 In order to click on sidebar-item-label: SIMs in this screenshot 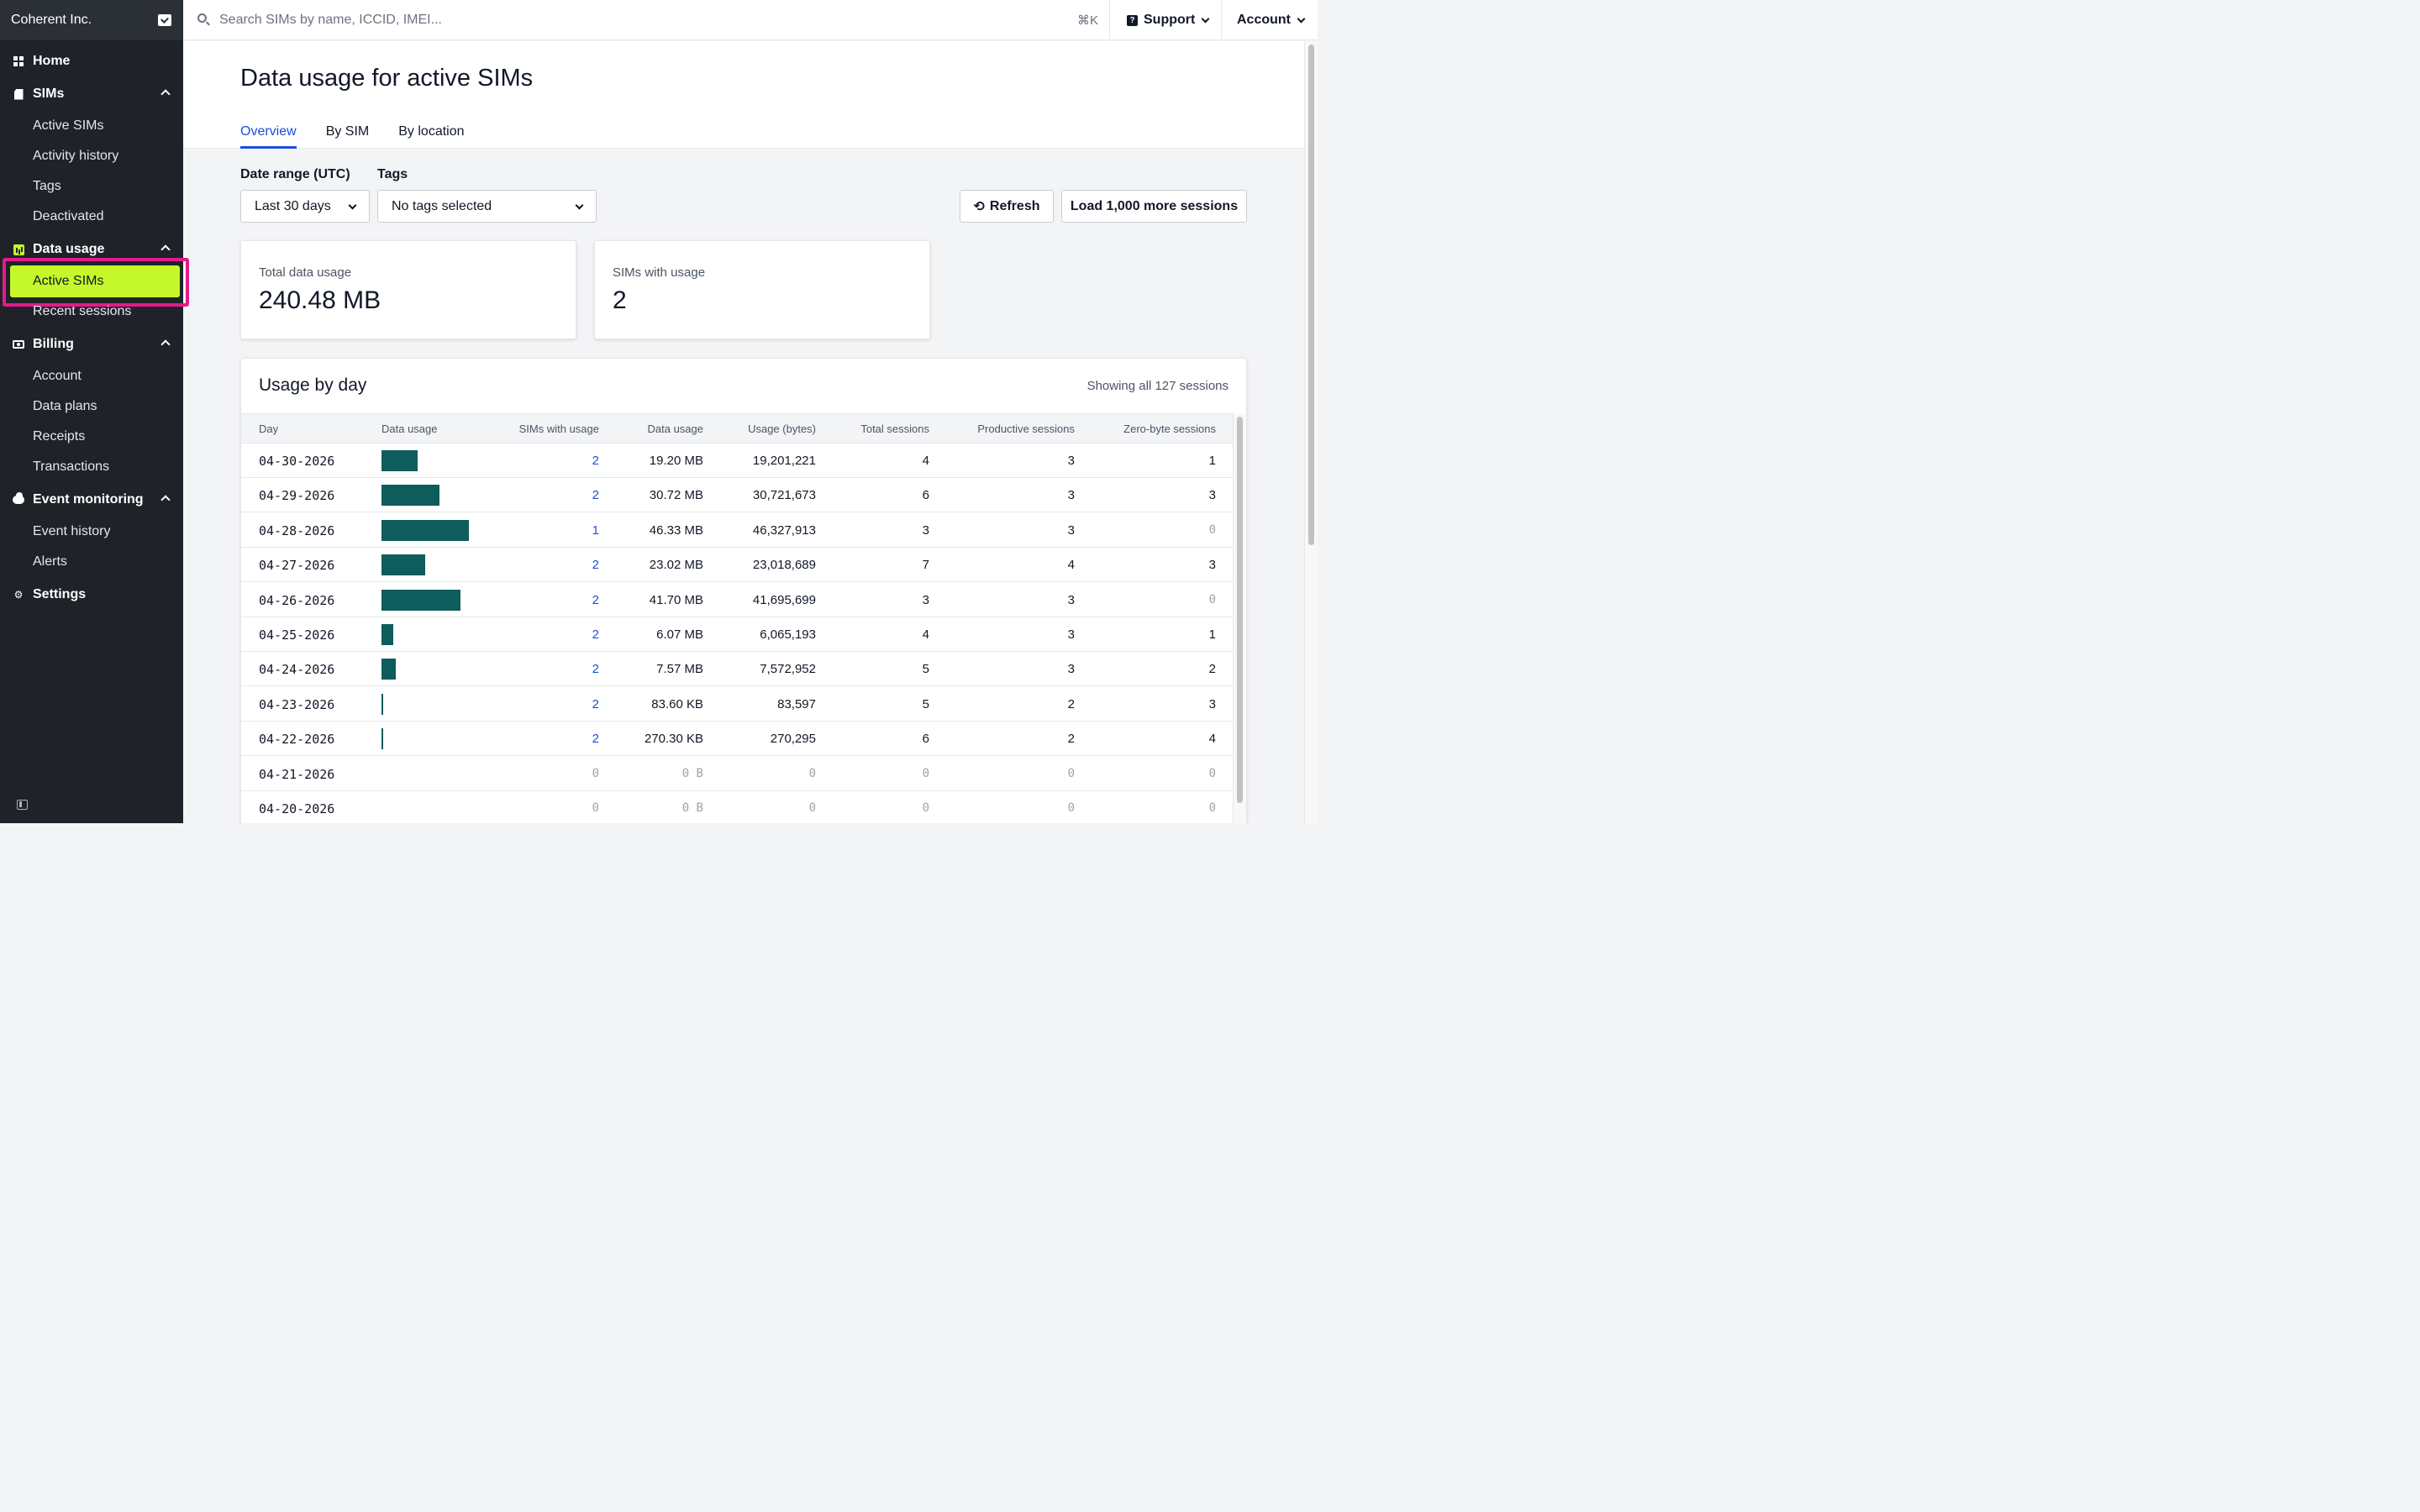, I will do `click(49, 94)`.